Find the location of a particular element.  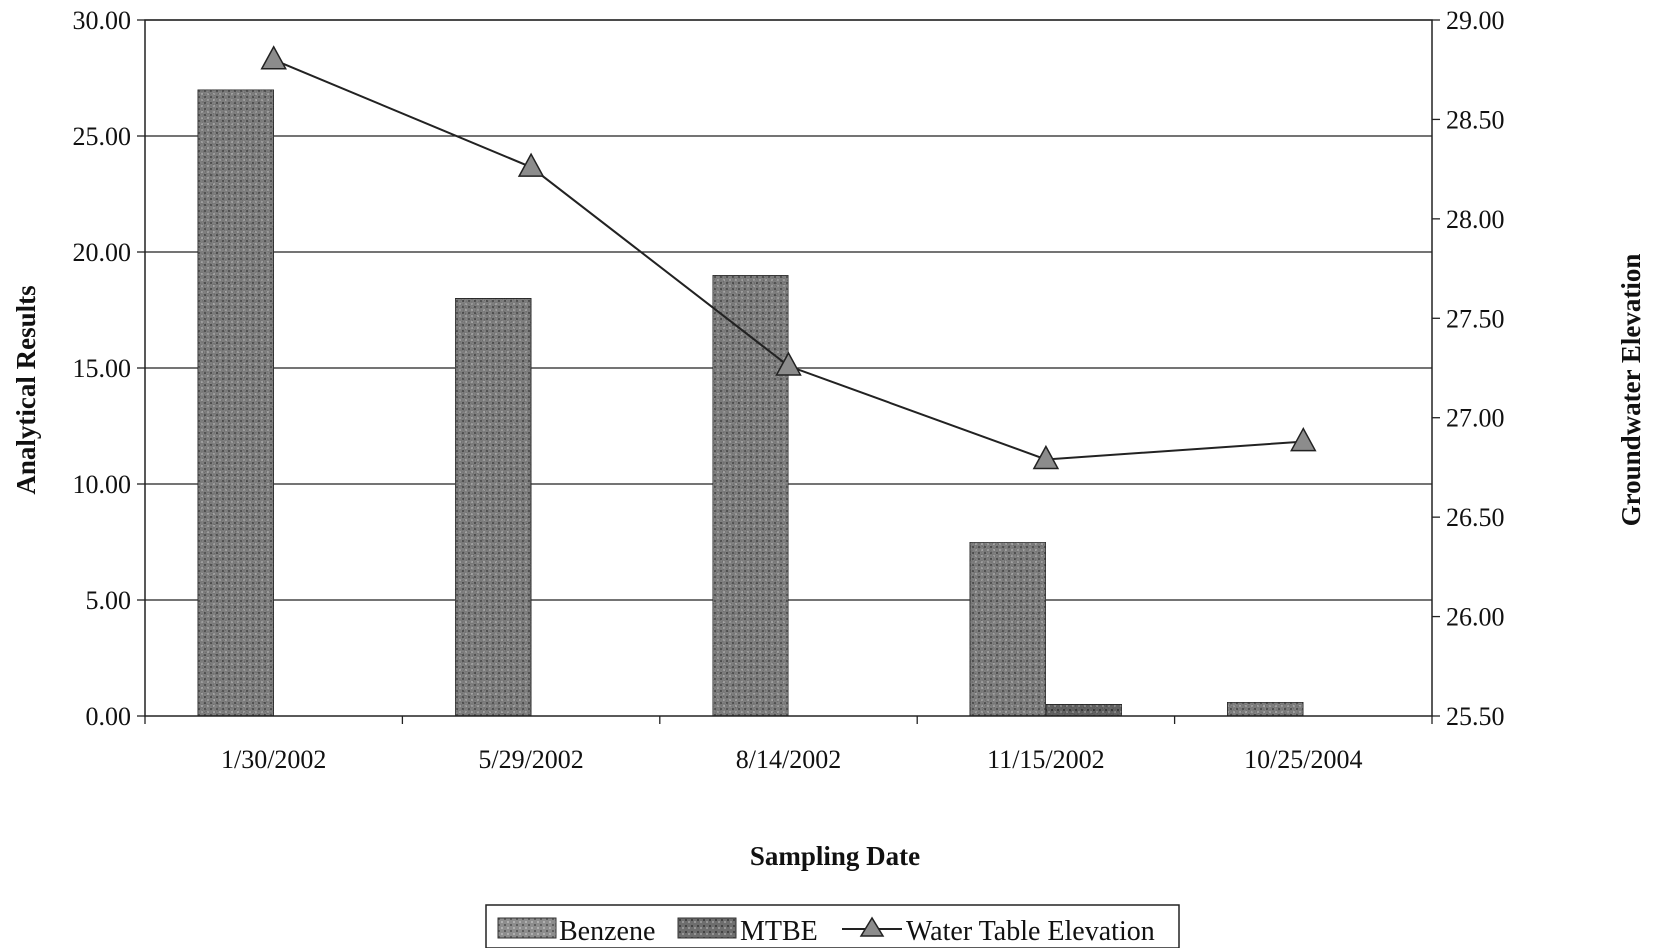

y2-tick-label: 26.50 is located at coordinates (1475, 517).